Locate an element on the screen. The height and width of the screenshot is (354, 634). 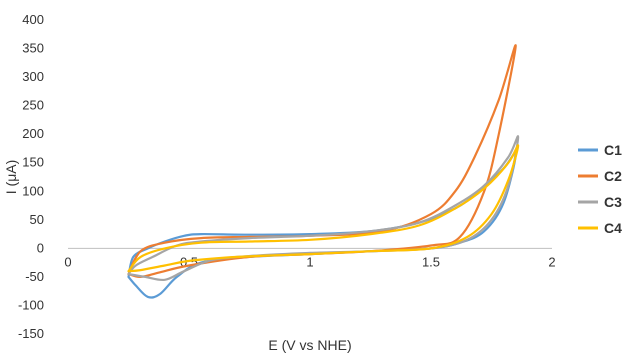
y-tick-label: 400 is located at coordinates (33, 19).